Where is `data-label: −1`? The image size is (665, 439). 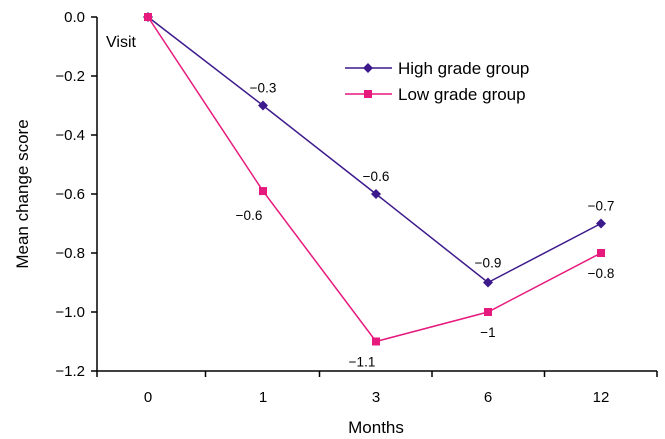 data-label: −1 is located at coordinates (487, 332).